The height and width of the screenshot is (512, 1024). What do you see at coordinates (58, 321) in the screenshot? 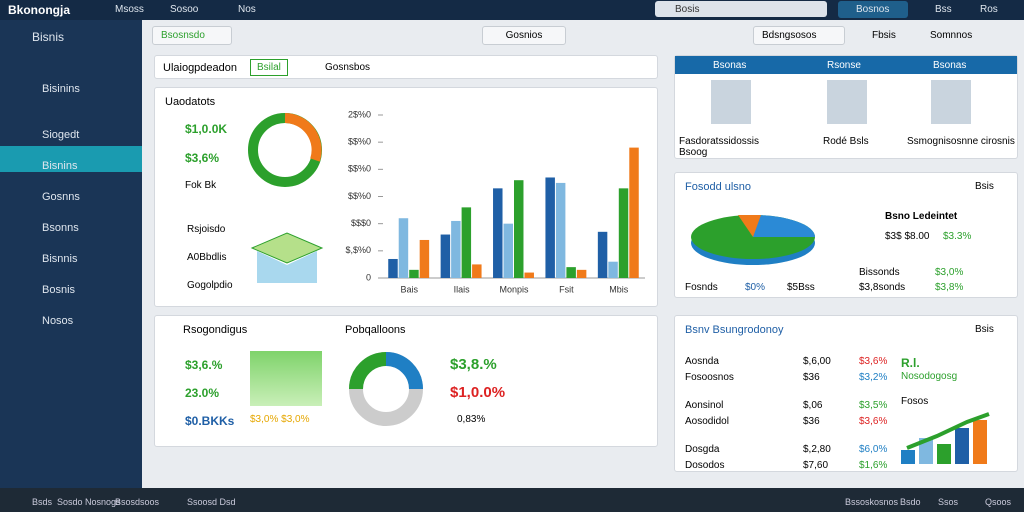
I see `sidebar-item: Nosos` at bounding box center [58, 321].